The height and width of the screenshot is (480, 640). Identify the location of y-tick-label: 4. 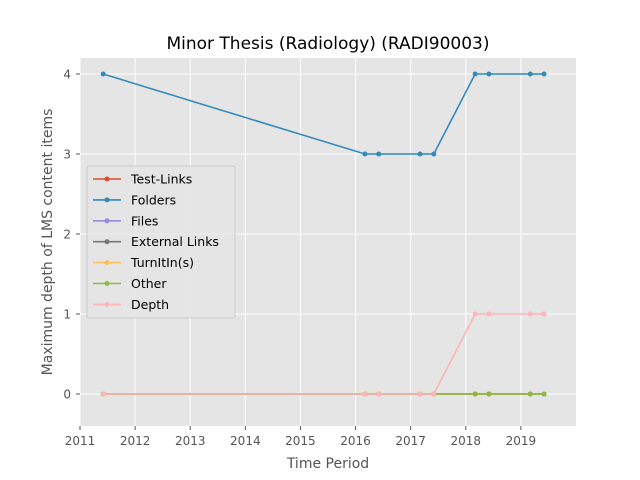
(67, 75).